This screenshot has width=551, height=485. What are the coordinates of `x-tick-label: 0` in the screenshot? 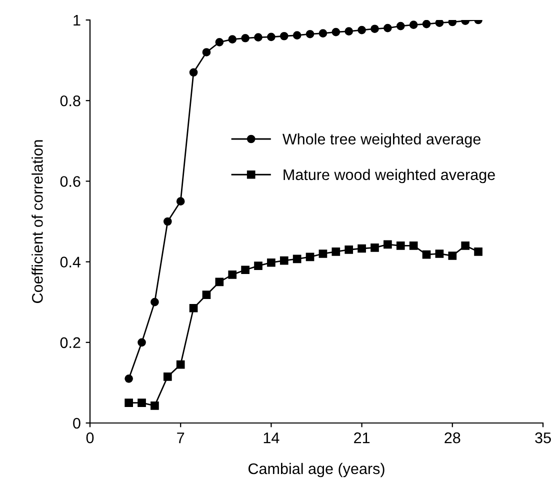 It's located at (90, 438).